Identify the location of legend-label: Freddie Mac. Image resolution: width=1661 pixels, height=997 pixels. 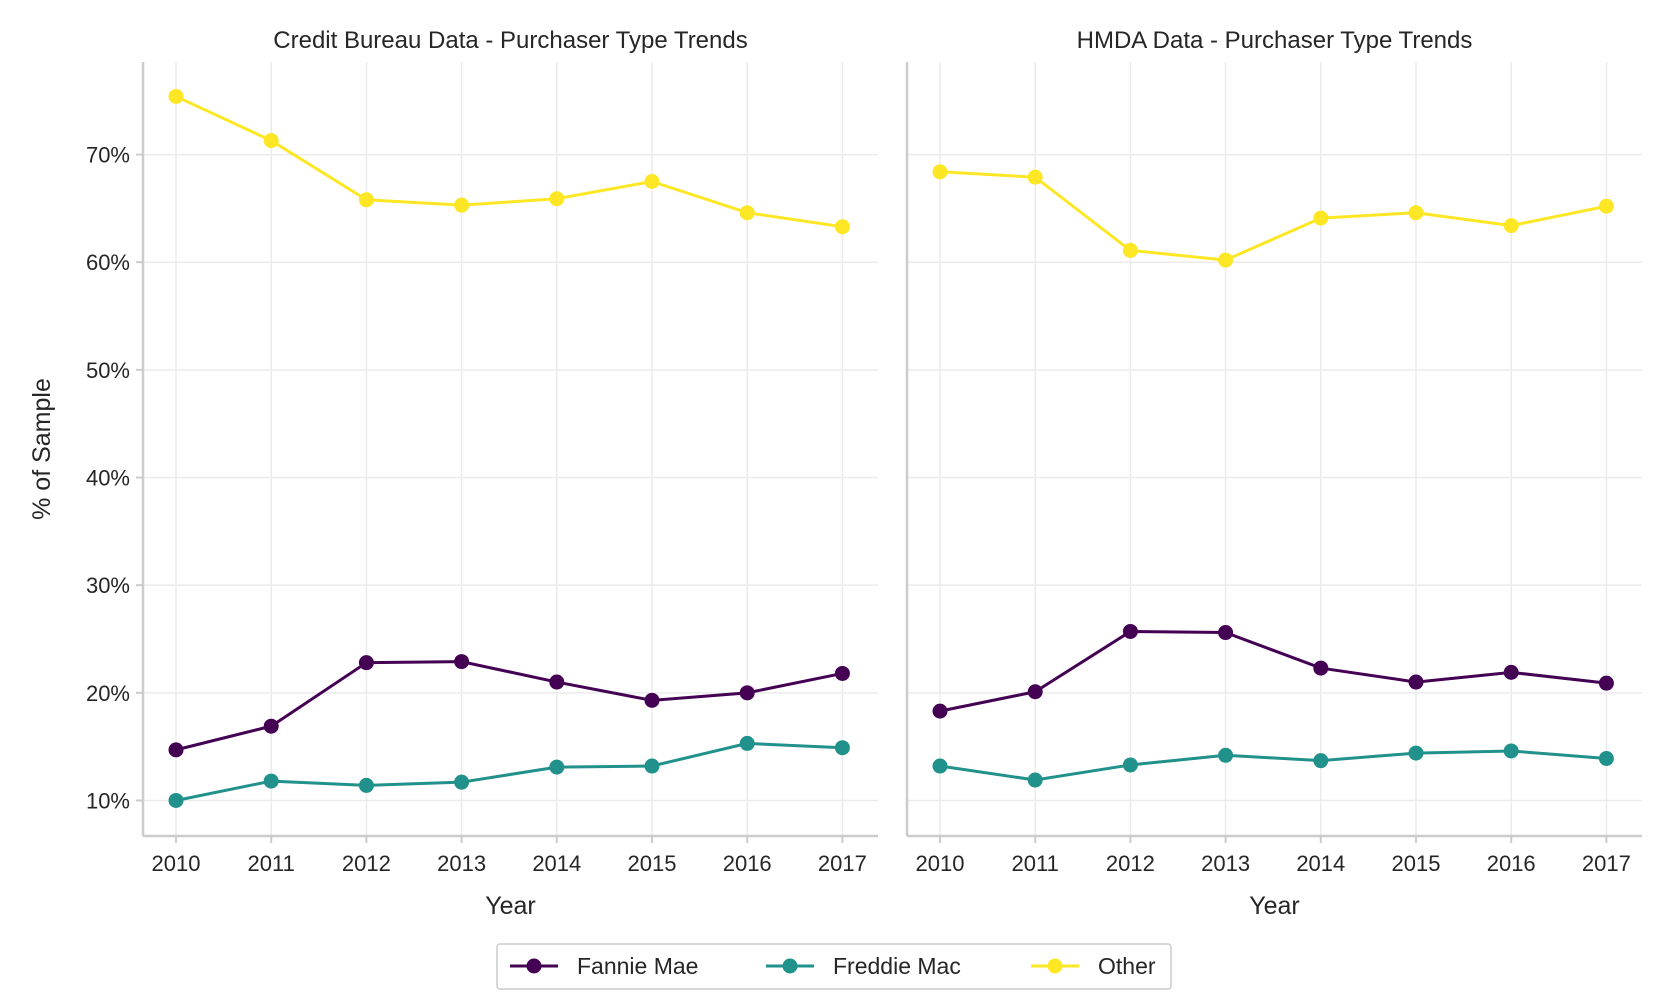
(897, 966).